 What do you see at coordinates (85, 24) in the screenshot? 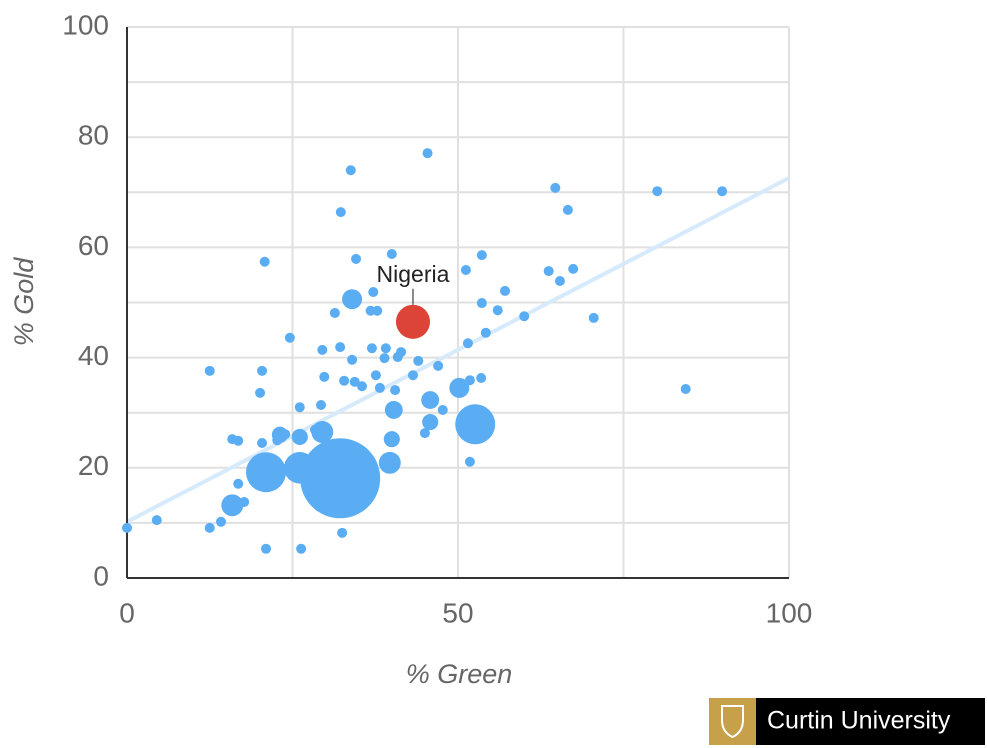
I see `y-tick-label: 100` at bounding box center [85, 24].